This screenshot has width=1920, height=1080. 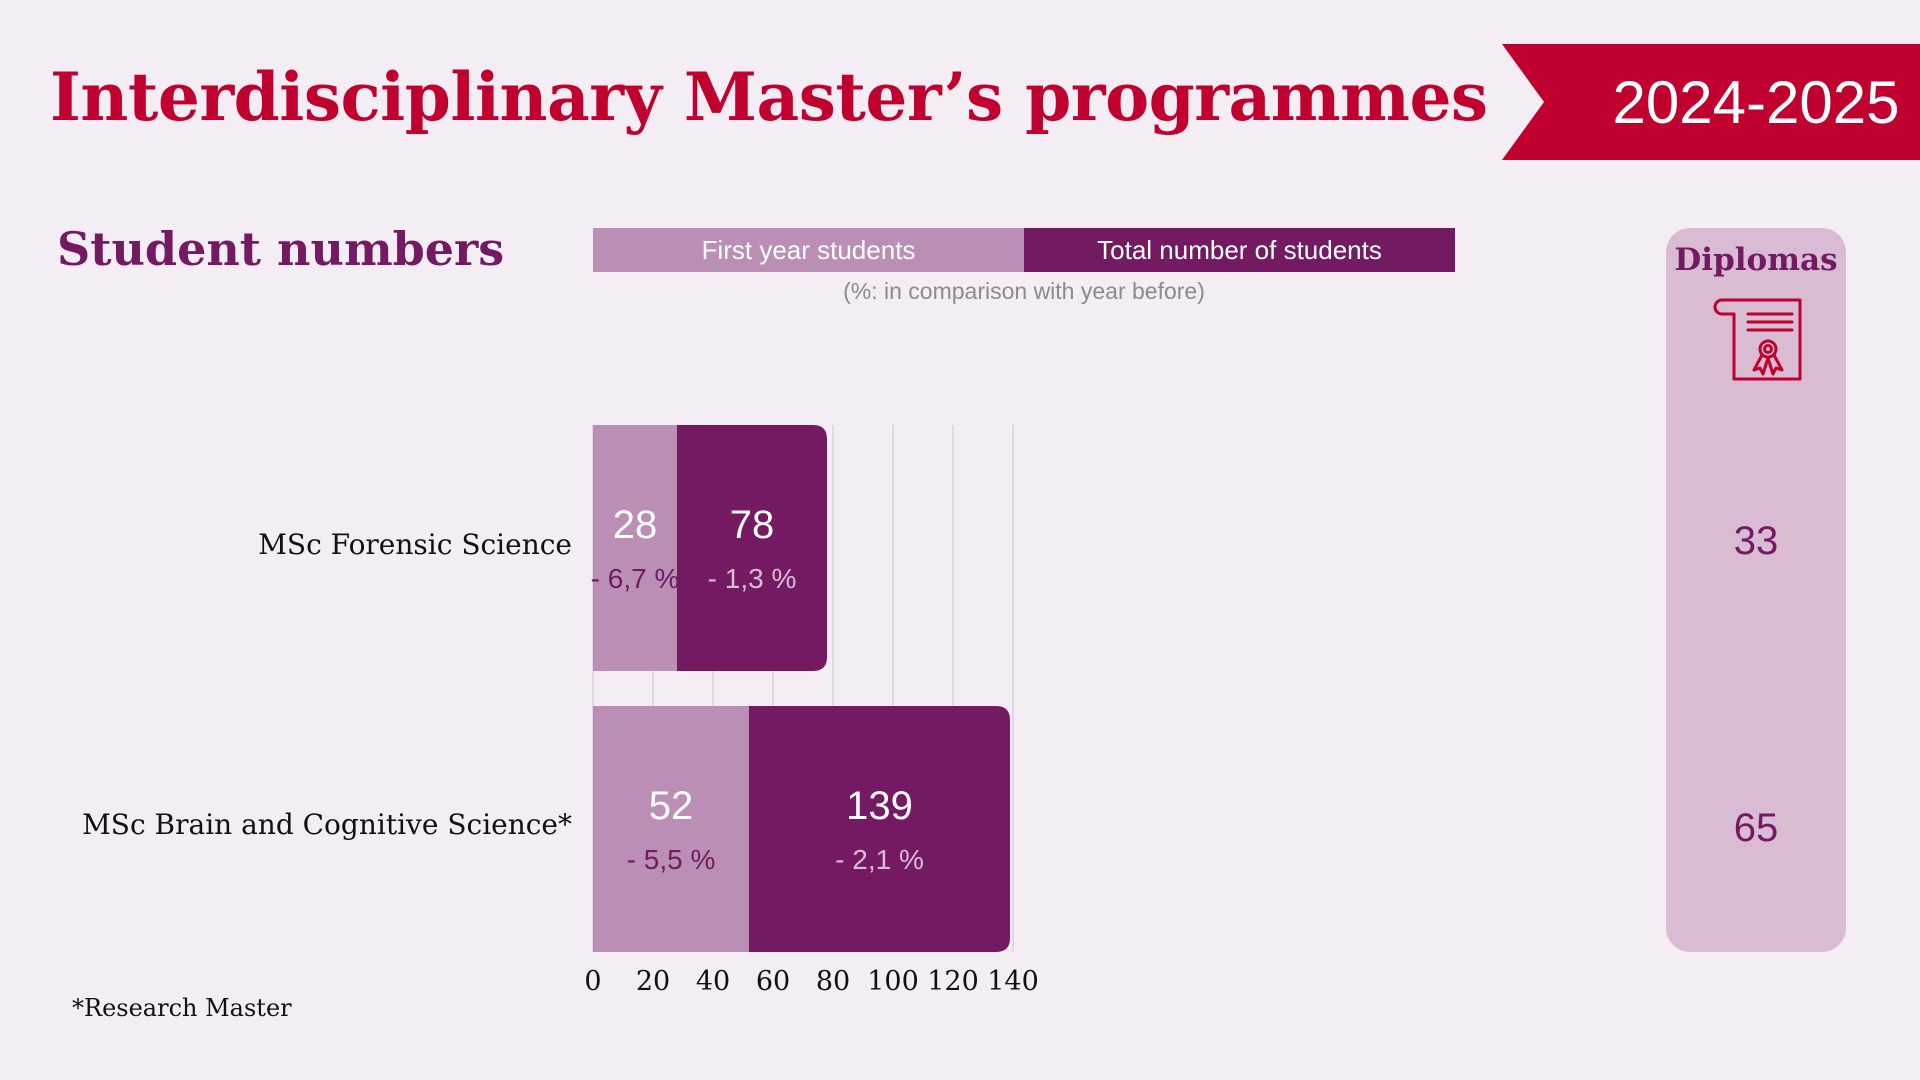 I want to click on bar-value-label: 28, so click(x=635, y=525).